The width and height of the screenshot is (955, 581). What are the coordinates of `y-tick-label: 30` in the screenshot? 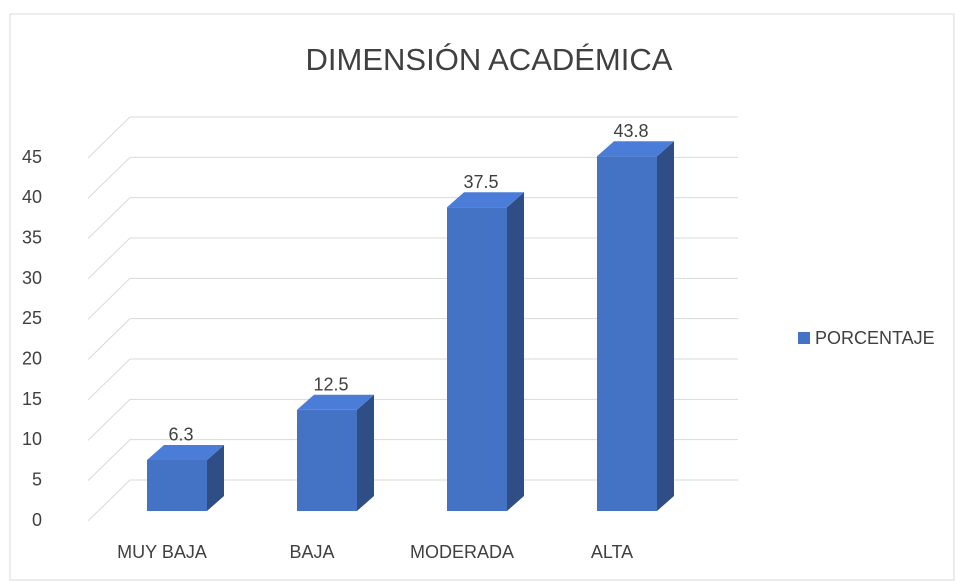 It's located at (32, 278).